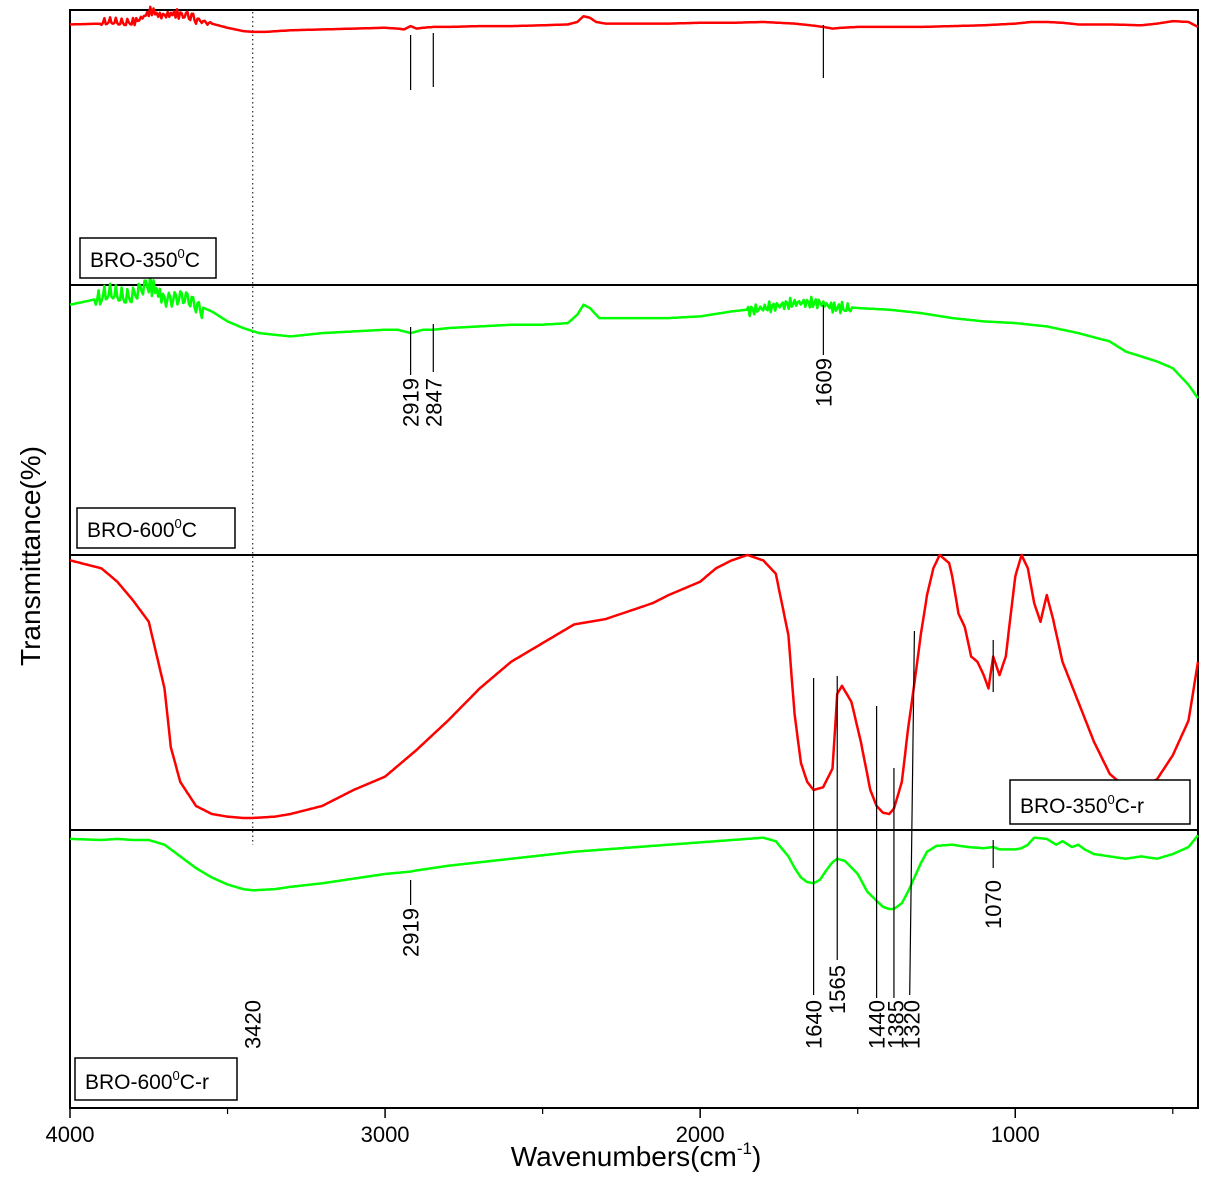  Describe the element at coordinates (147, 1081) in the screenshot. I see `legend-label-4: BRO-6000C-r` at that location.